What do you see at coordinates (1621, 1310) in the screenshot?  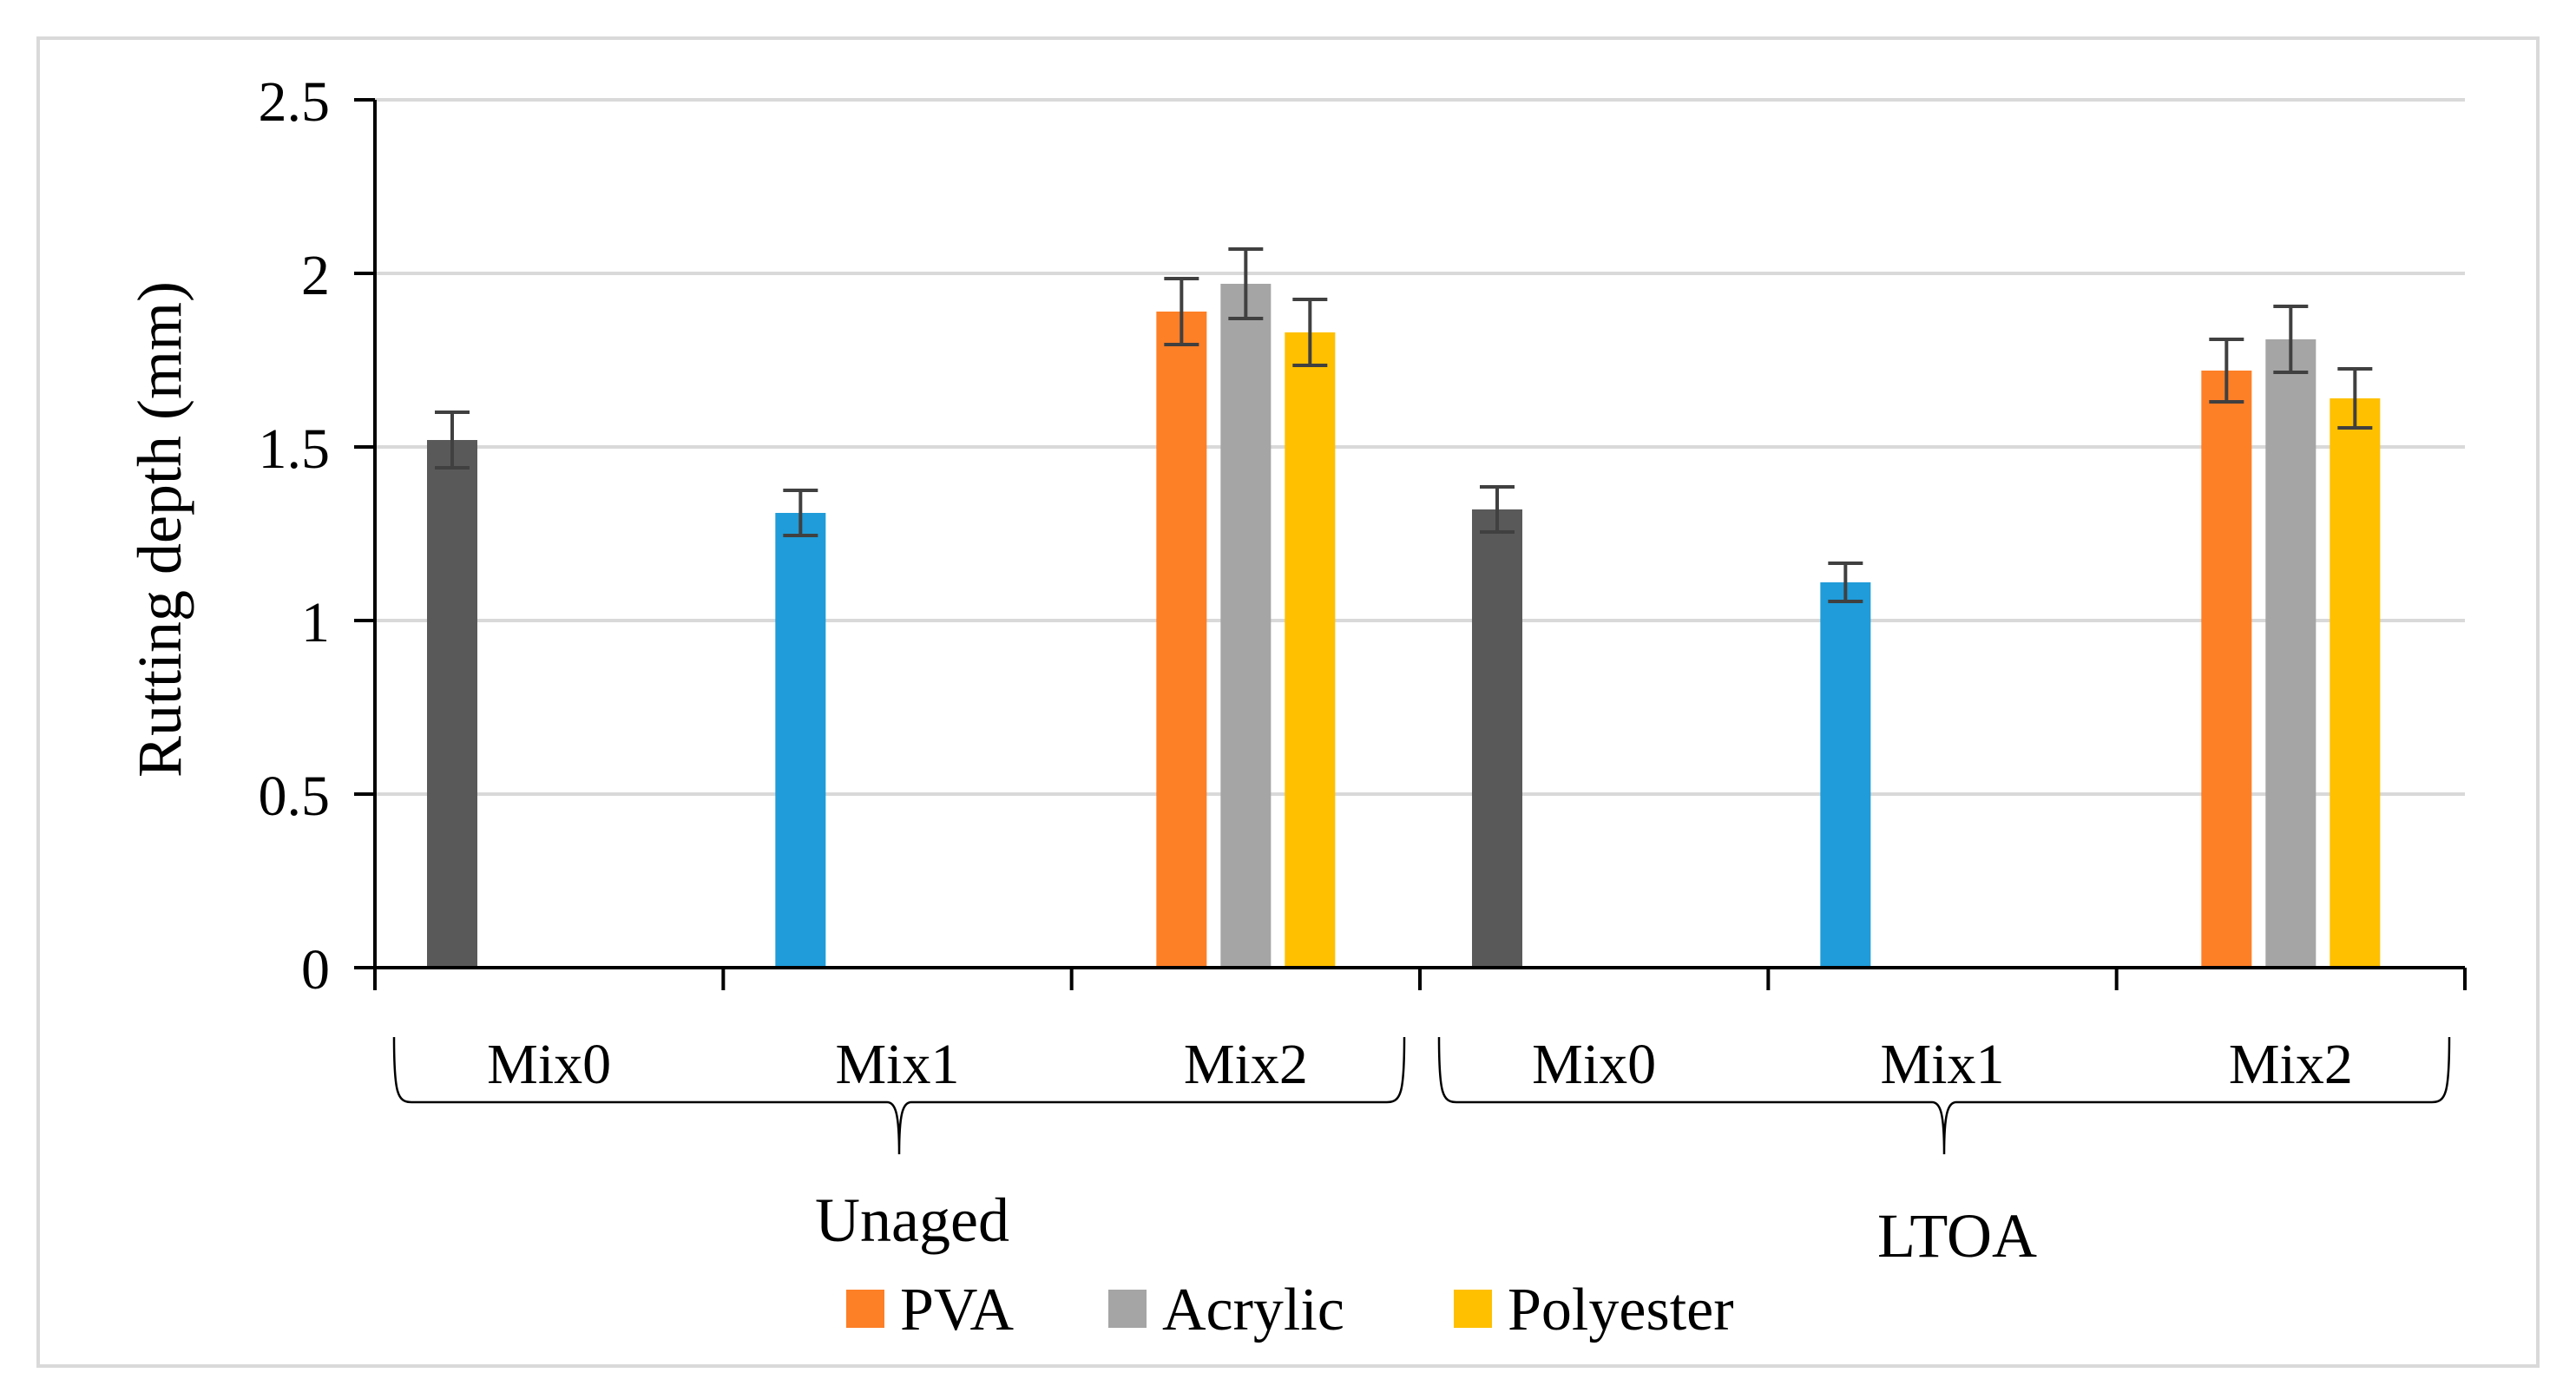 I see `legend-label-polyester: Polyester` at bounding box center [1621, 1310].